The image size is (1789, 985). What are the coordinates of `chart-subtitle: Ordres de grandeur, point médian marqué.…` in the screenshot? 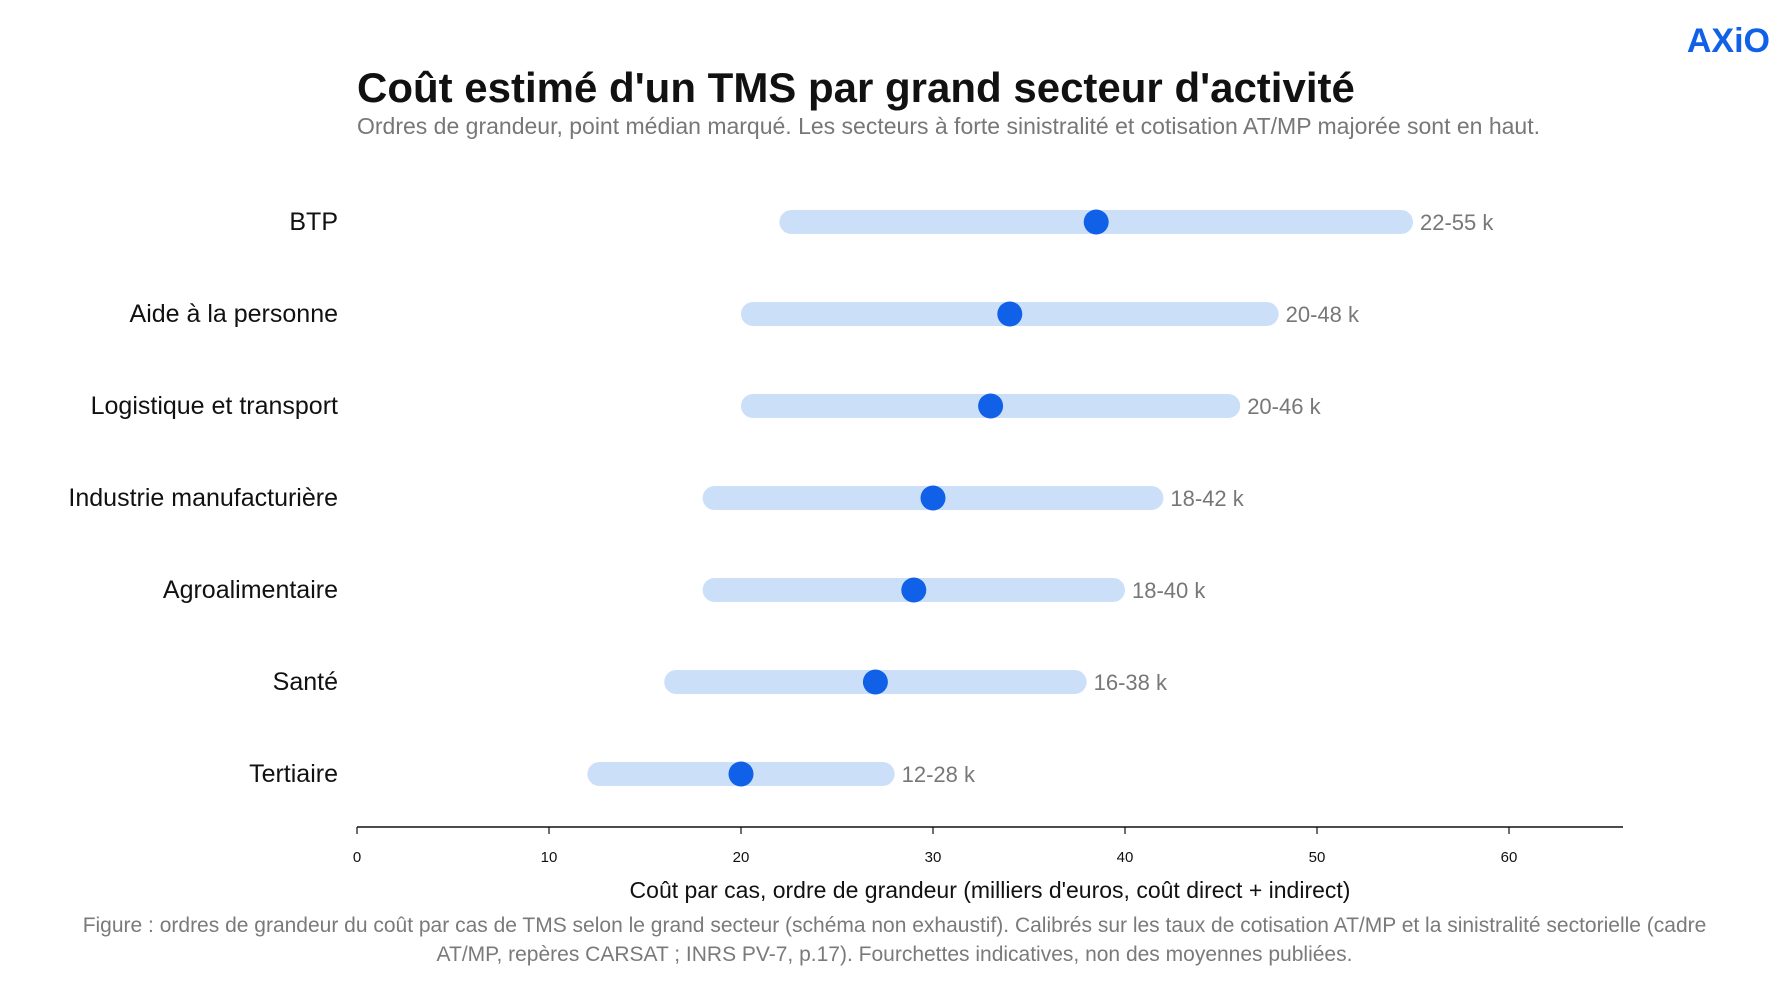 It's located at (948, 126).